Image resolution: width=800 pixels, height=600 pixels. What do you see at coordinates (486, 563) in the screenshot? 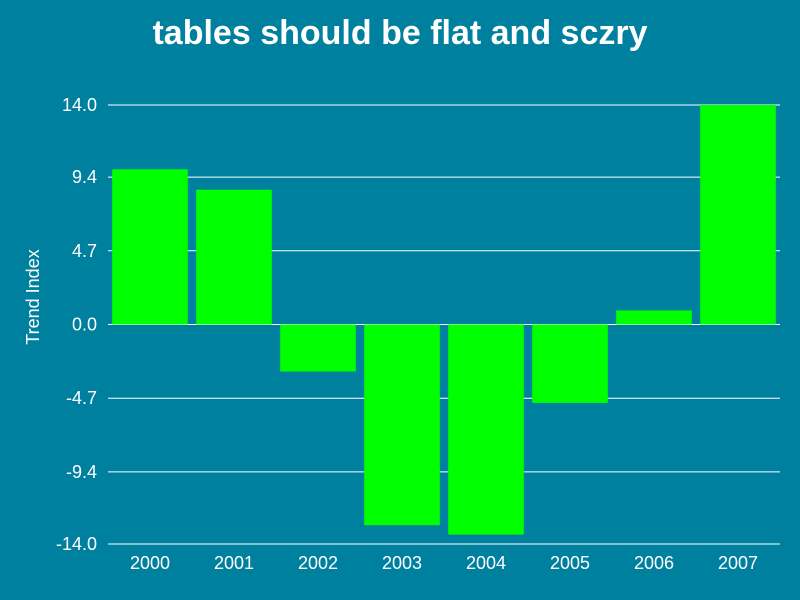
I see `x-tick-label: 2004` at bounding box center [486, 563].